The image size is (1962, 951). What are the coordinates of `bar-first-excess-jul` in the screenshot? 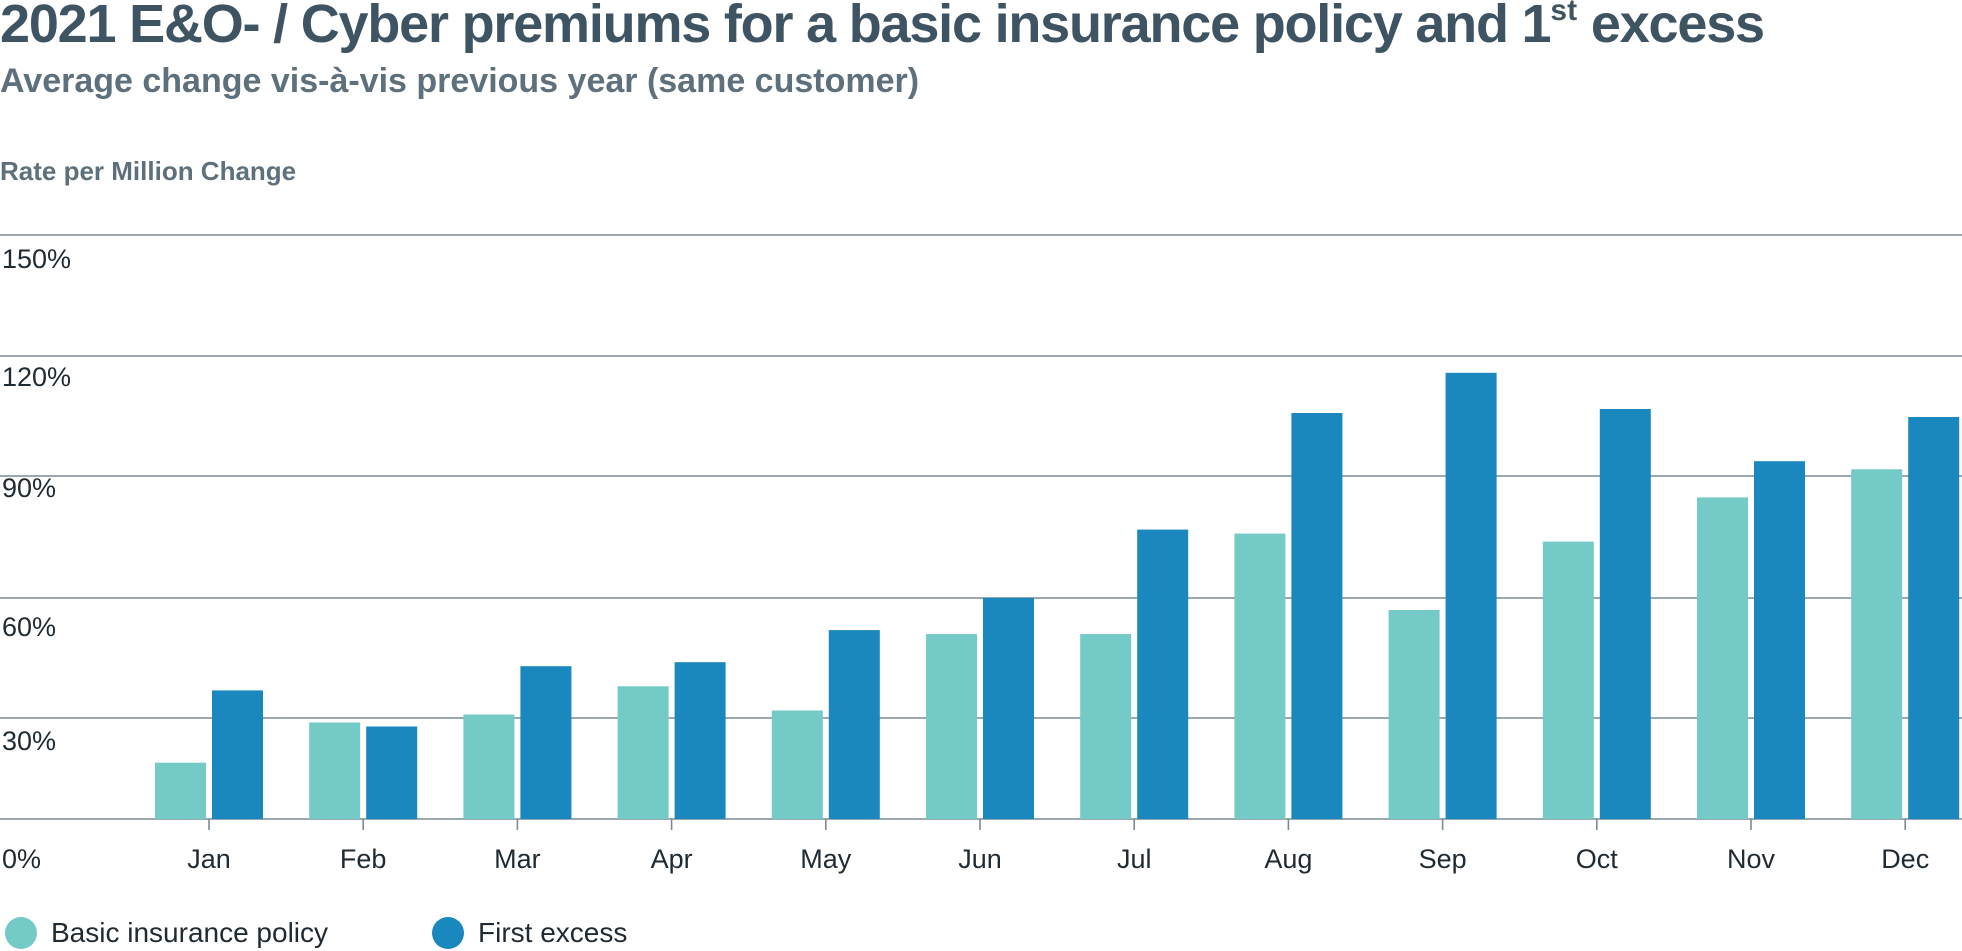 It's located at (1163, 674).